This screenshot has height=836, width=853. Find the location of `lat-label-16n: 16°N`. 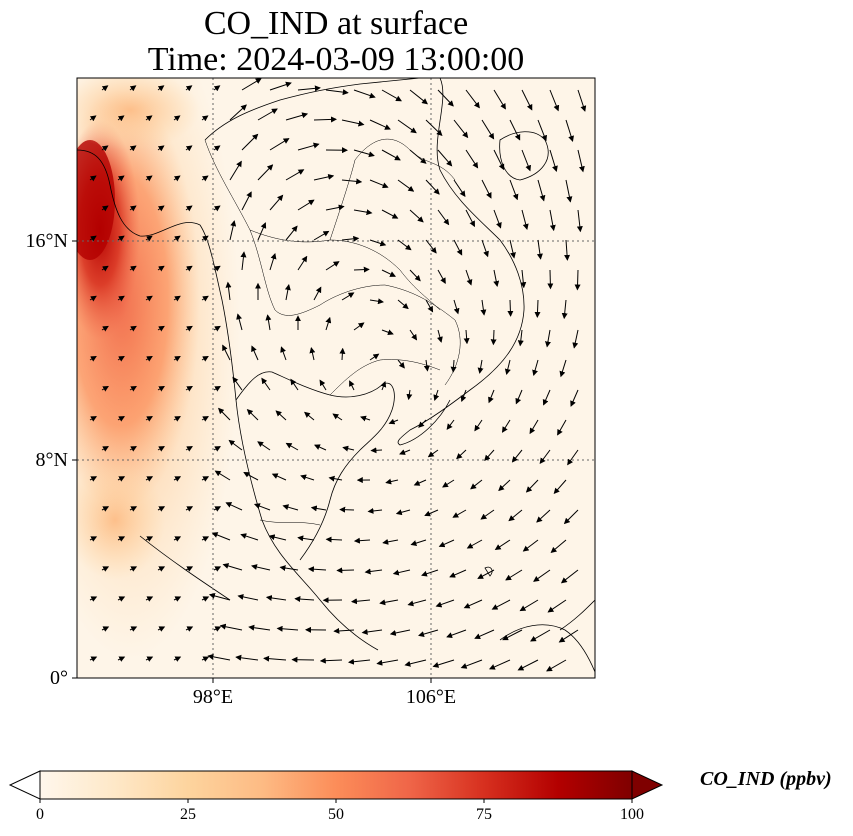

lat-label-16n: 16°N is located at coordinates (46, 241).